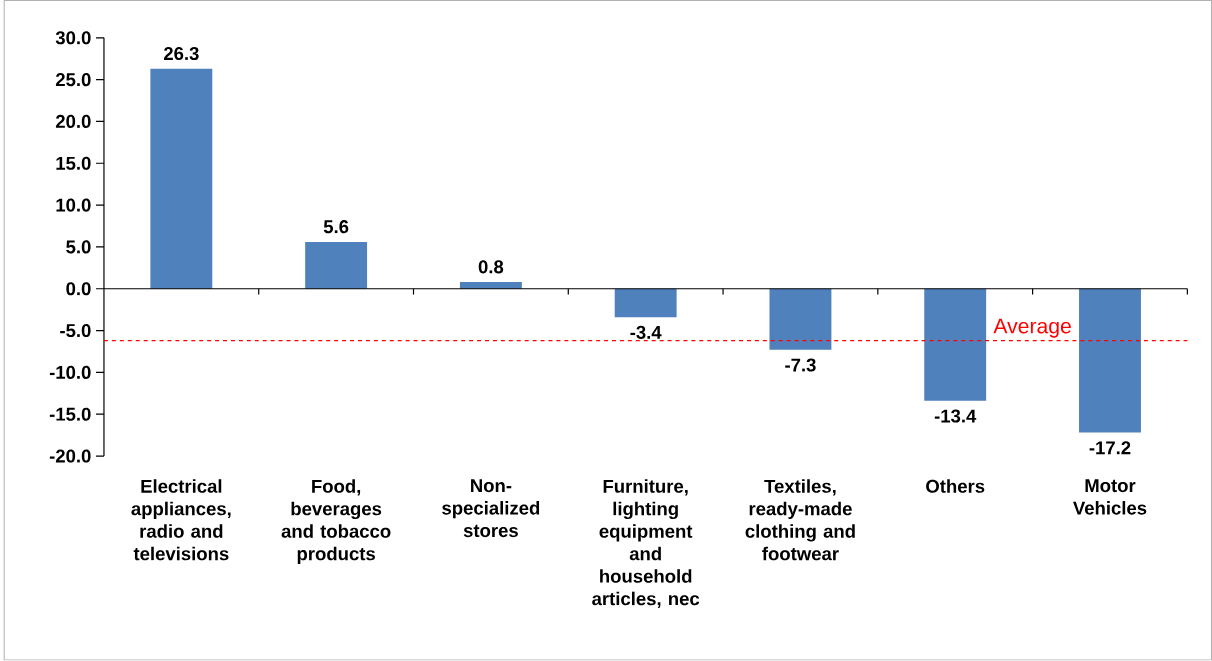  I want to click on y-tick-label: 5.0, so click(78, 247).